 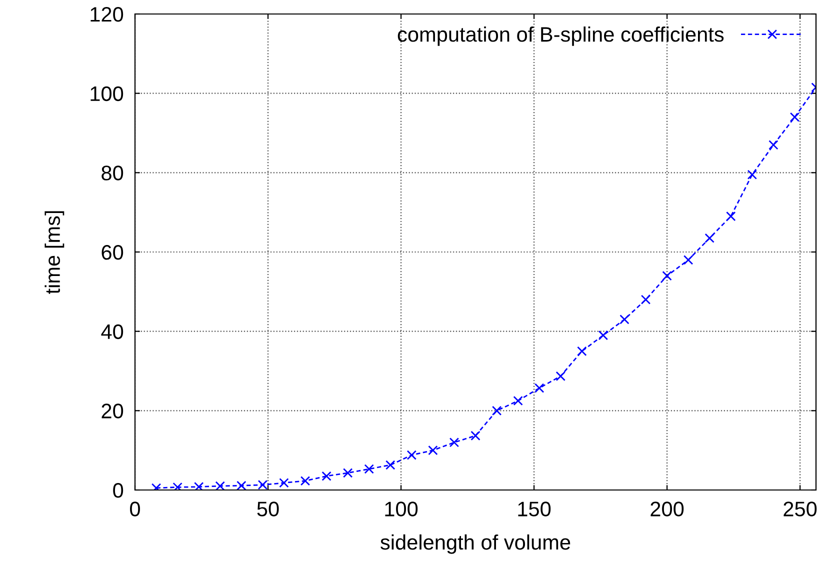 I want to click on y-tick-label: 80, so click(x=113, y=173).